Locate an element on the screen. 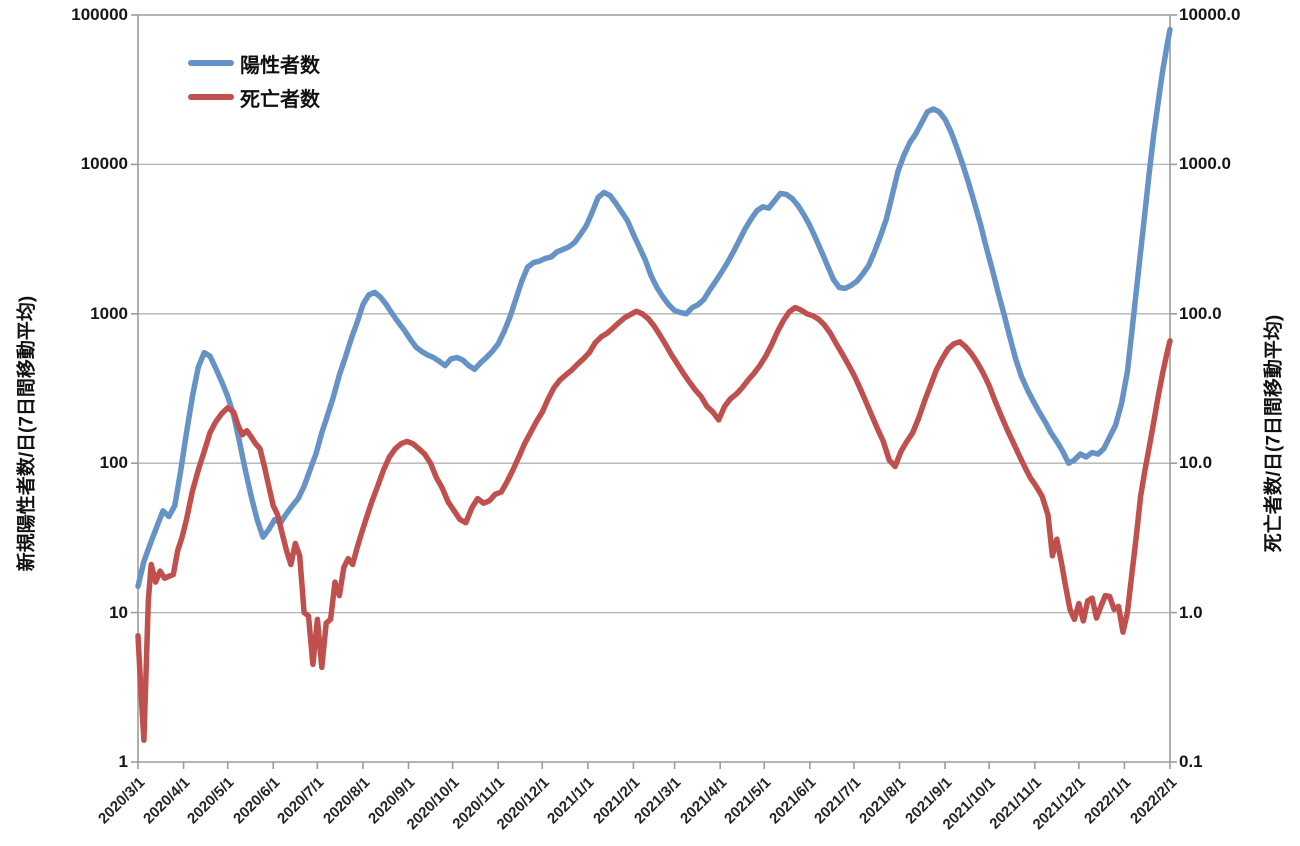 Image resolution: width=1300 pixels, height=846 pixels. x-axis-tick-label: 2021/7/1 is located at coordinates (837, 801).